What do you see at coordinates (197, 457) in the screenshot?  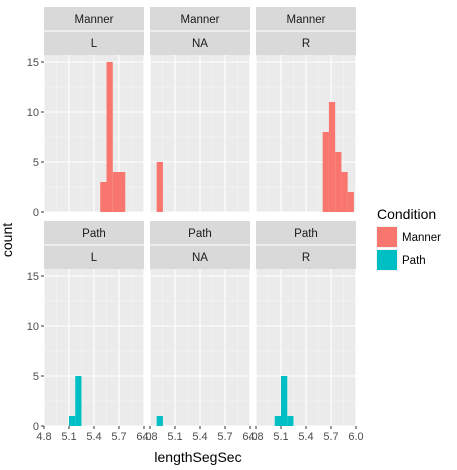 I see `x-axis-title: lengthSegSec` at bounding box center [197, 457].